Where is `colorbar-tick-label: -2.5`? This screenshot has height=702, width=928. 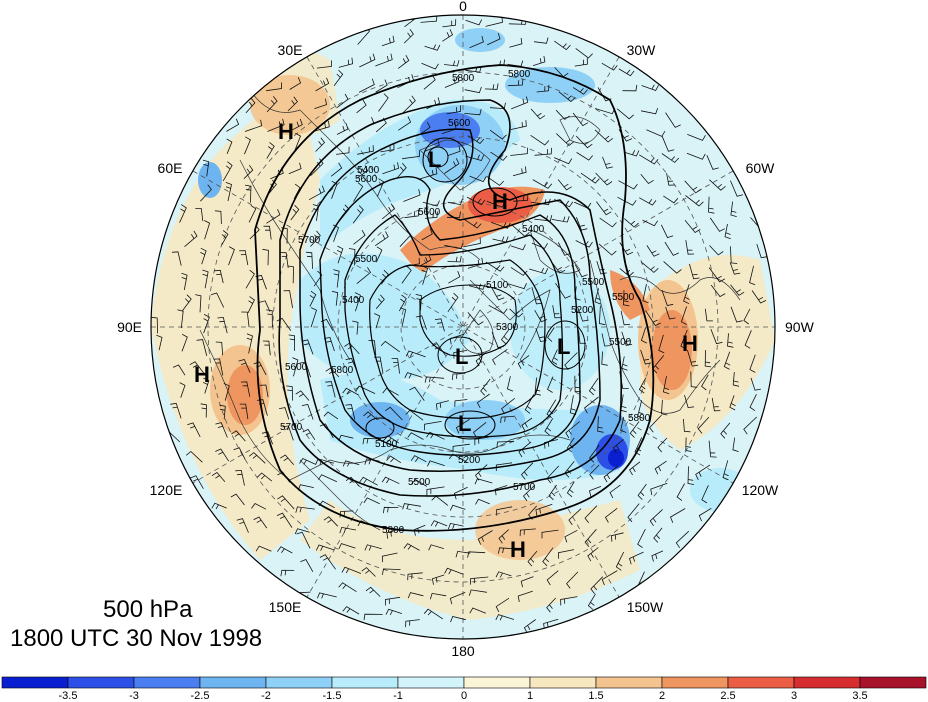 colorbar-tick-label: -2.5 is located at coordinates (200, 696).